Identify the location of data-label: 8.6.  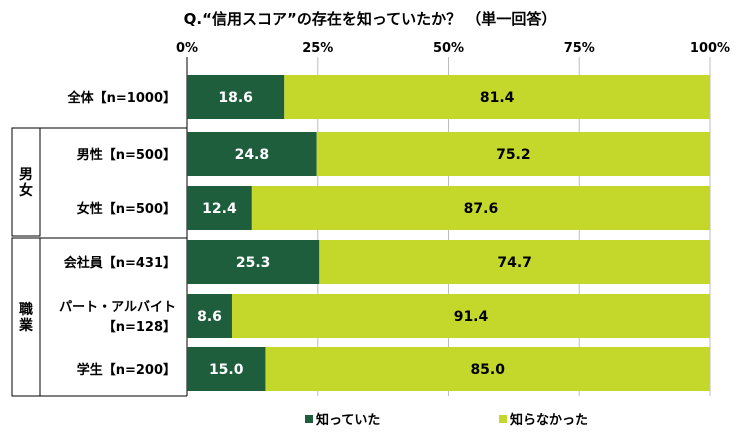
(209, 317).